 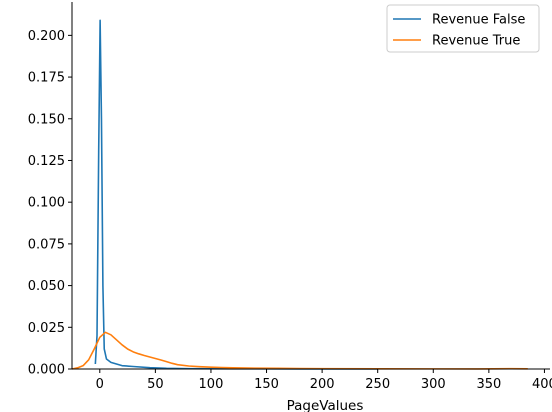 What do you see at coordinates (46, 36) in the screenshot?
I see `y-tick-label: 0.200` at bounding box center [46, 36].